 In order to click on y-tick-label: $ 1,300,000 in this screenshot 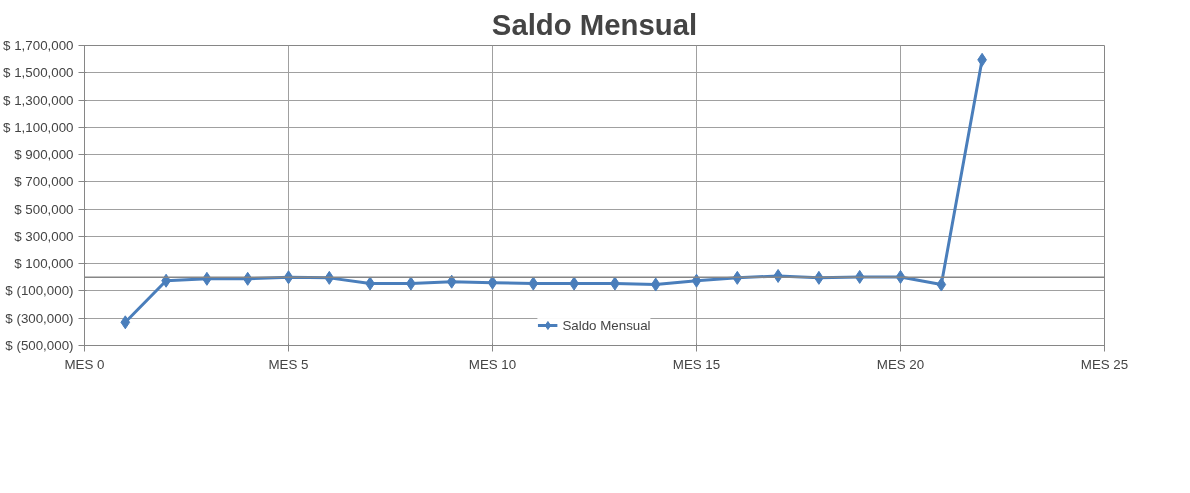, I will do `click(38, 100)`.